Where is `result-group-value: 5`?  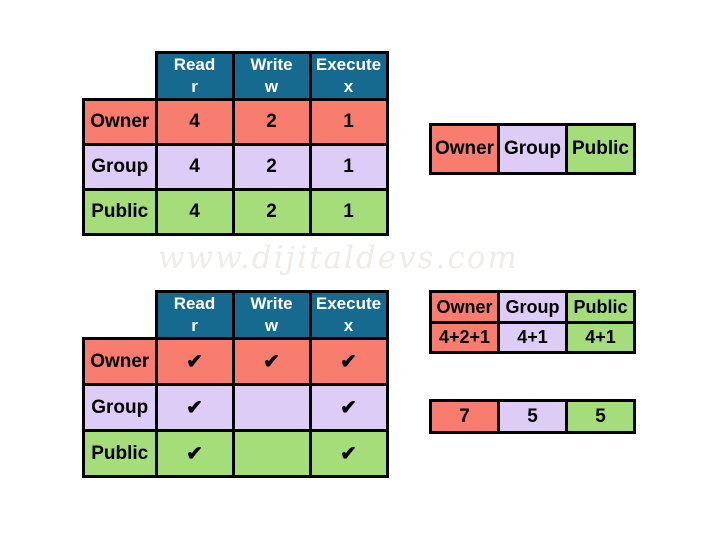 result-group-value: 5 is located at coordinates (532, 416).